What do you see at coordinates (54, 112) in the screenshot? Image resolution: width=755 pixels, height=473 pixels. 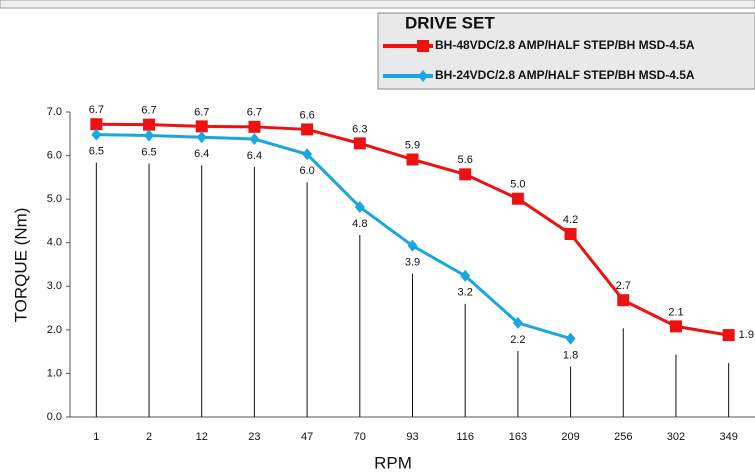 I see `y-tick-label: 7.0` at bounding box center [54, 112].